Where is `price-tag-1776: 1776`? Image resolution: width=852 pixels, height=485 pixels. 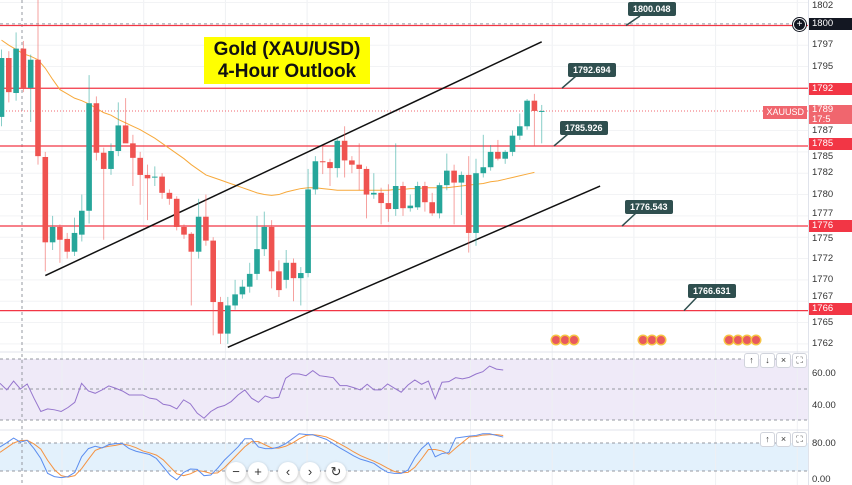 price-tag-1776: 1776 is located at coordinates (830, 226).